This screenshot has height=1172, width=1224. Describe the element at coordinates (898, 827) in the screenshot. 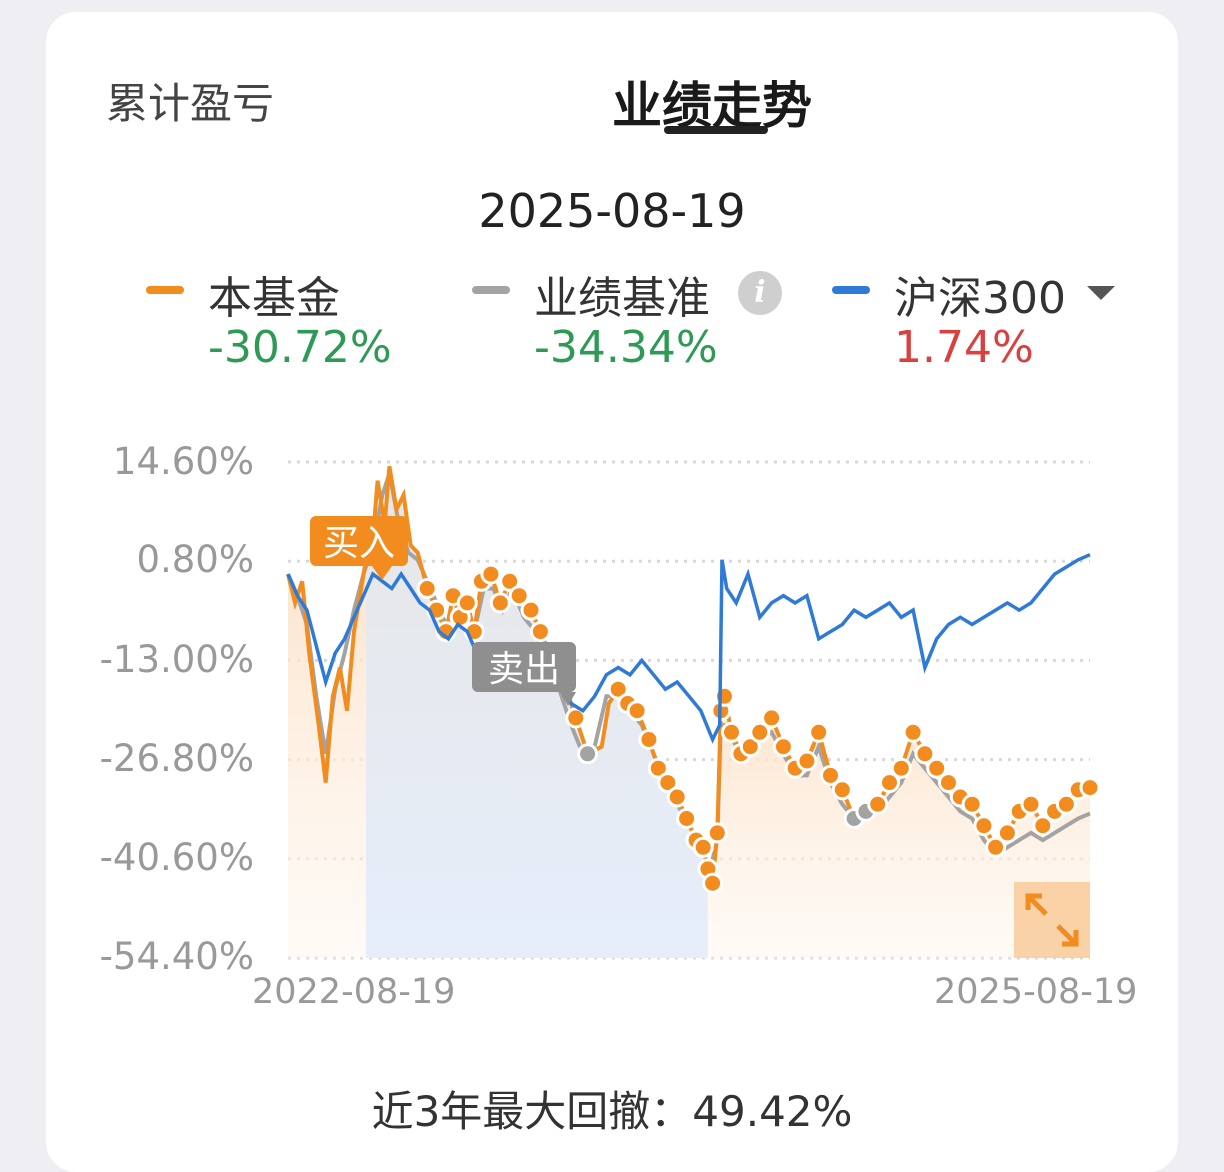

I see `fund-area-after-sell` at that location.